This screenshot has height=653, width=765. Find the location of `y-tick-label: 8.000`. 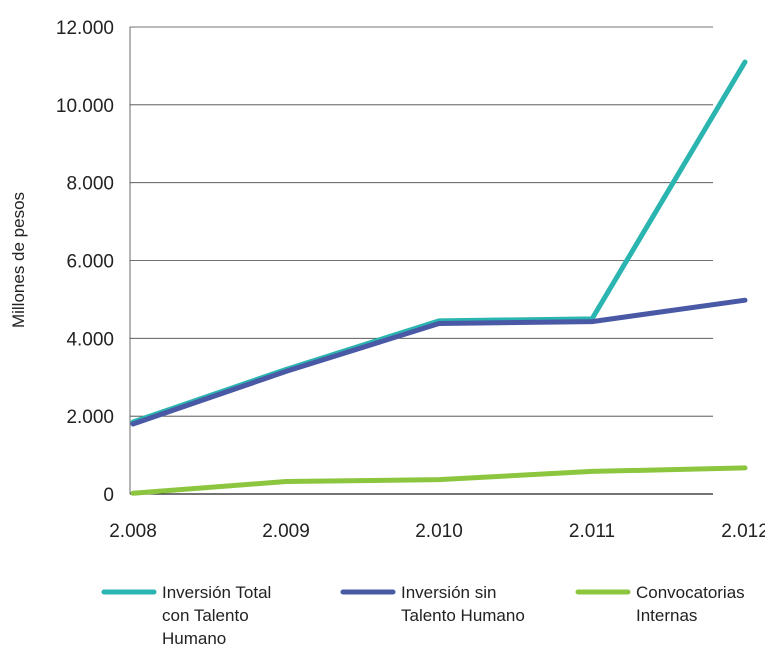

y-tick-label: 8.000 is located at coordinates (90, 184).